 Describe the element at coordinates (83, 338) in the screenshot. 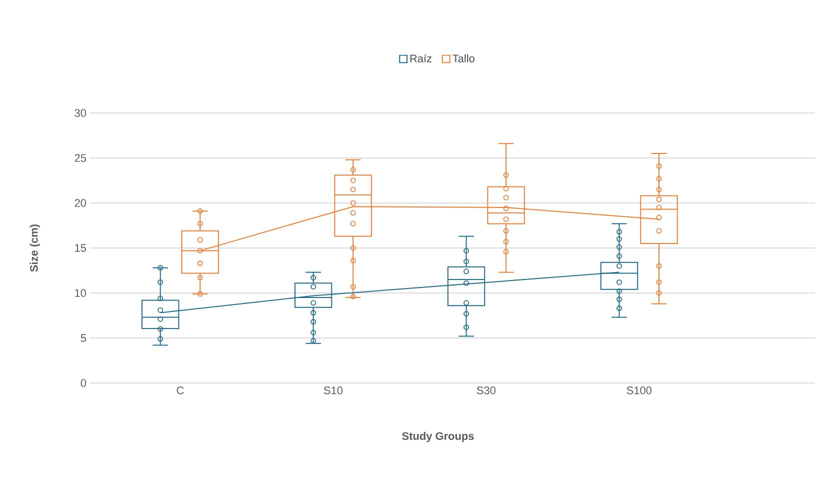

I see `y-tick-label: 5` at that location.